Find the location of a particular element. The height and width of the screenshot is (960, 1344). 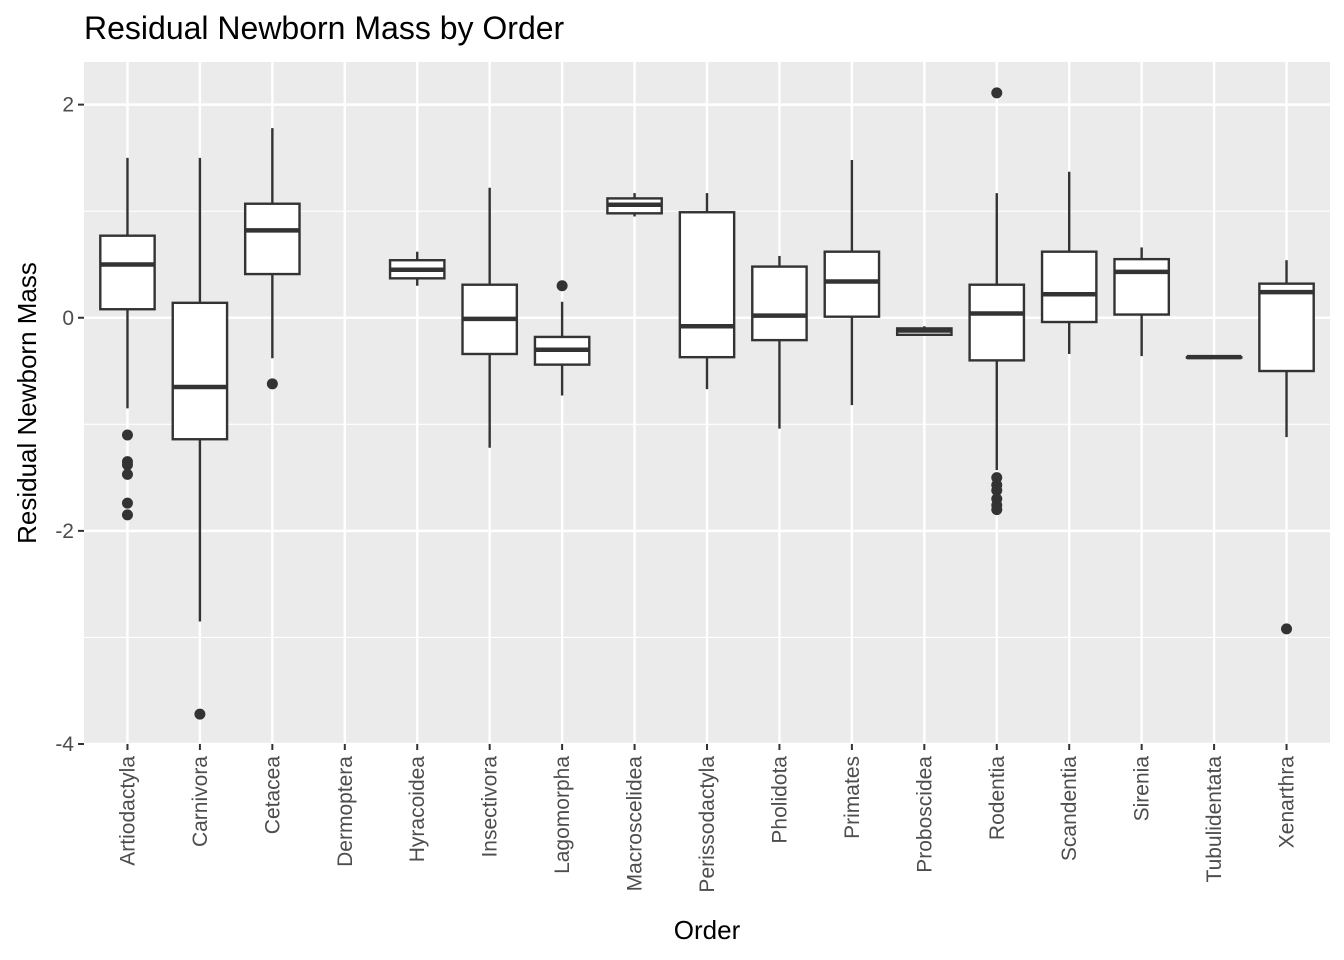

x-tick-label-lagomorpha: Lagomorpha is located at coordinates (562, 815).